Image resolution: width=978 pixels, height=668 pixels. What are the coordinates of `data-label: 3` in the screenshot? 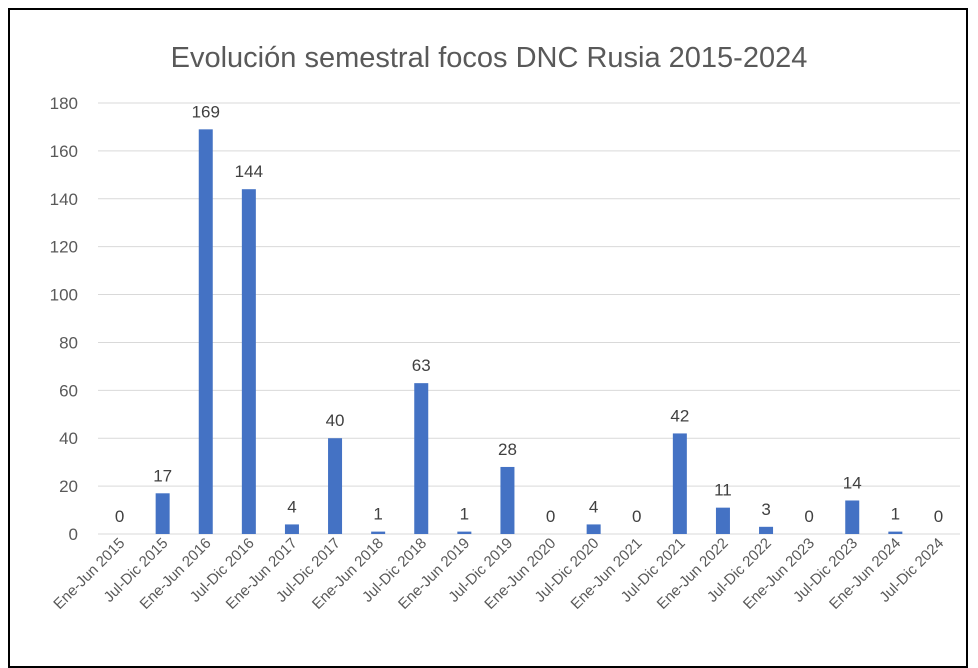 It's located at (765, 509).